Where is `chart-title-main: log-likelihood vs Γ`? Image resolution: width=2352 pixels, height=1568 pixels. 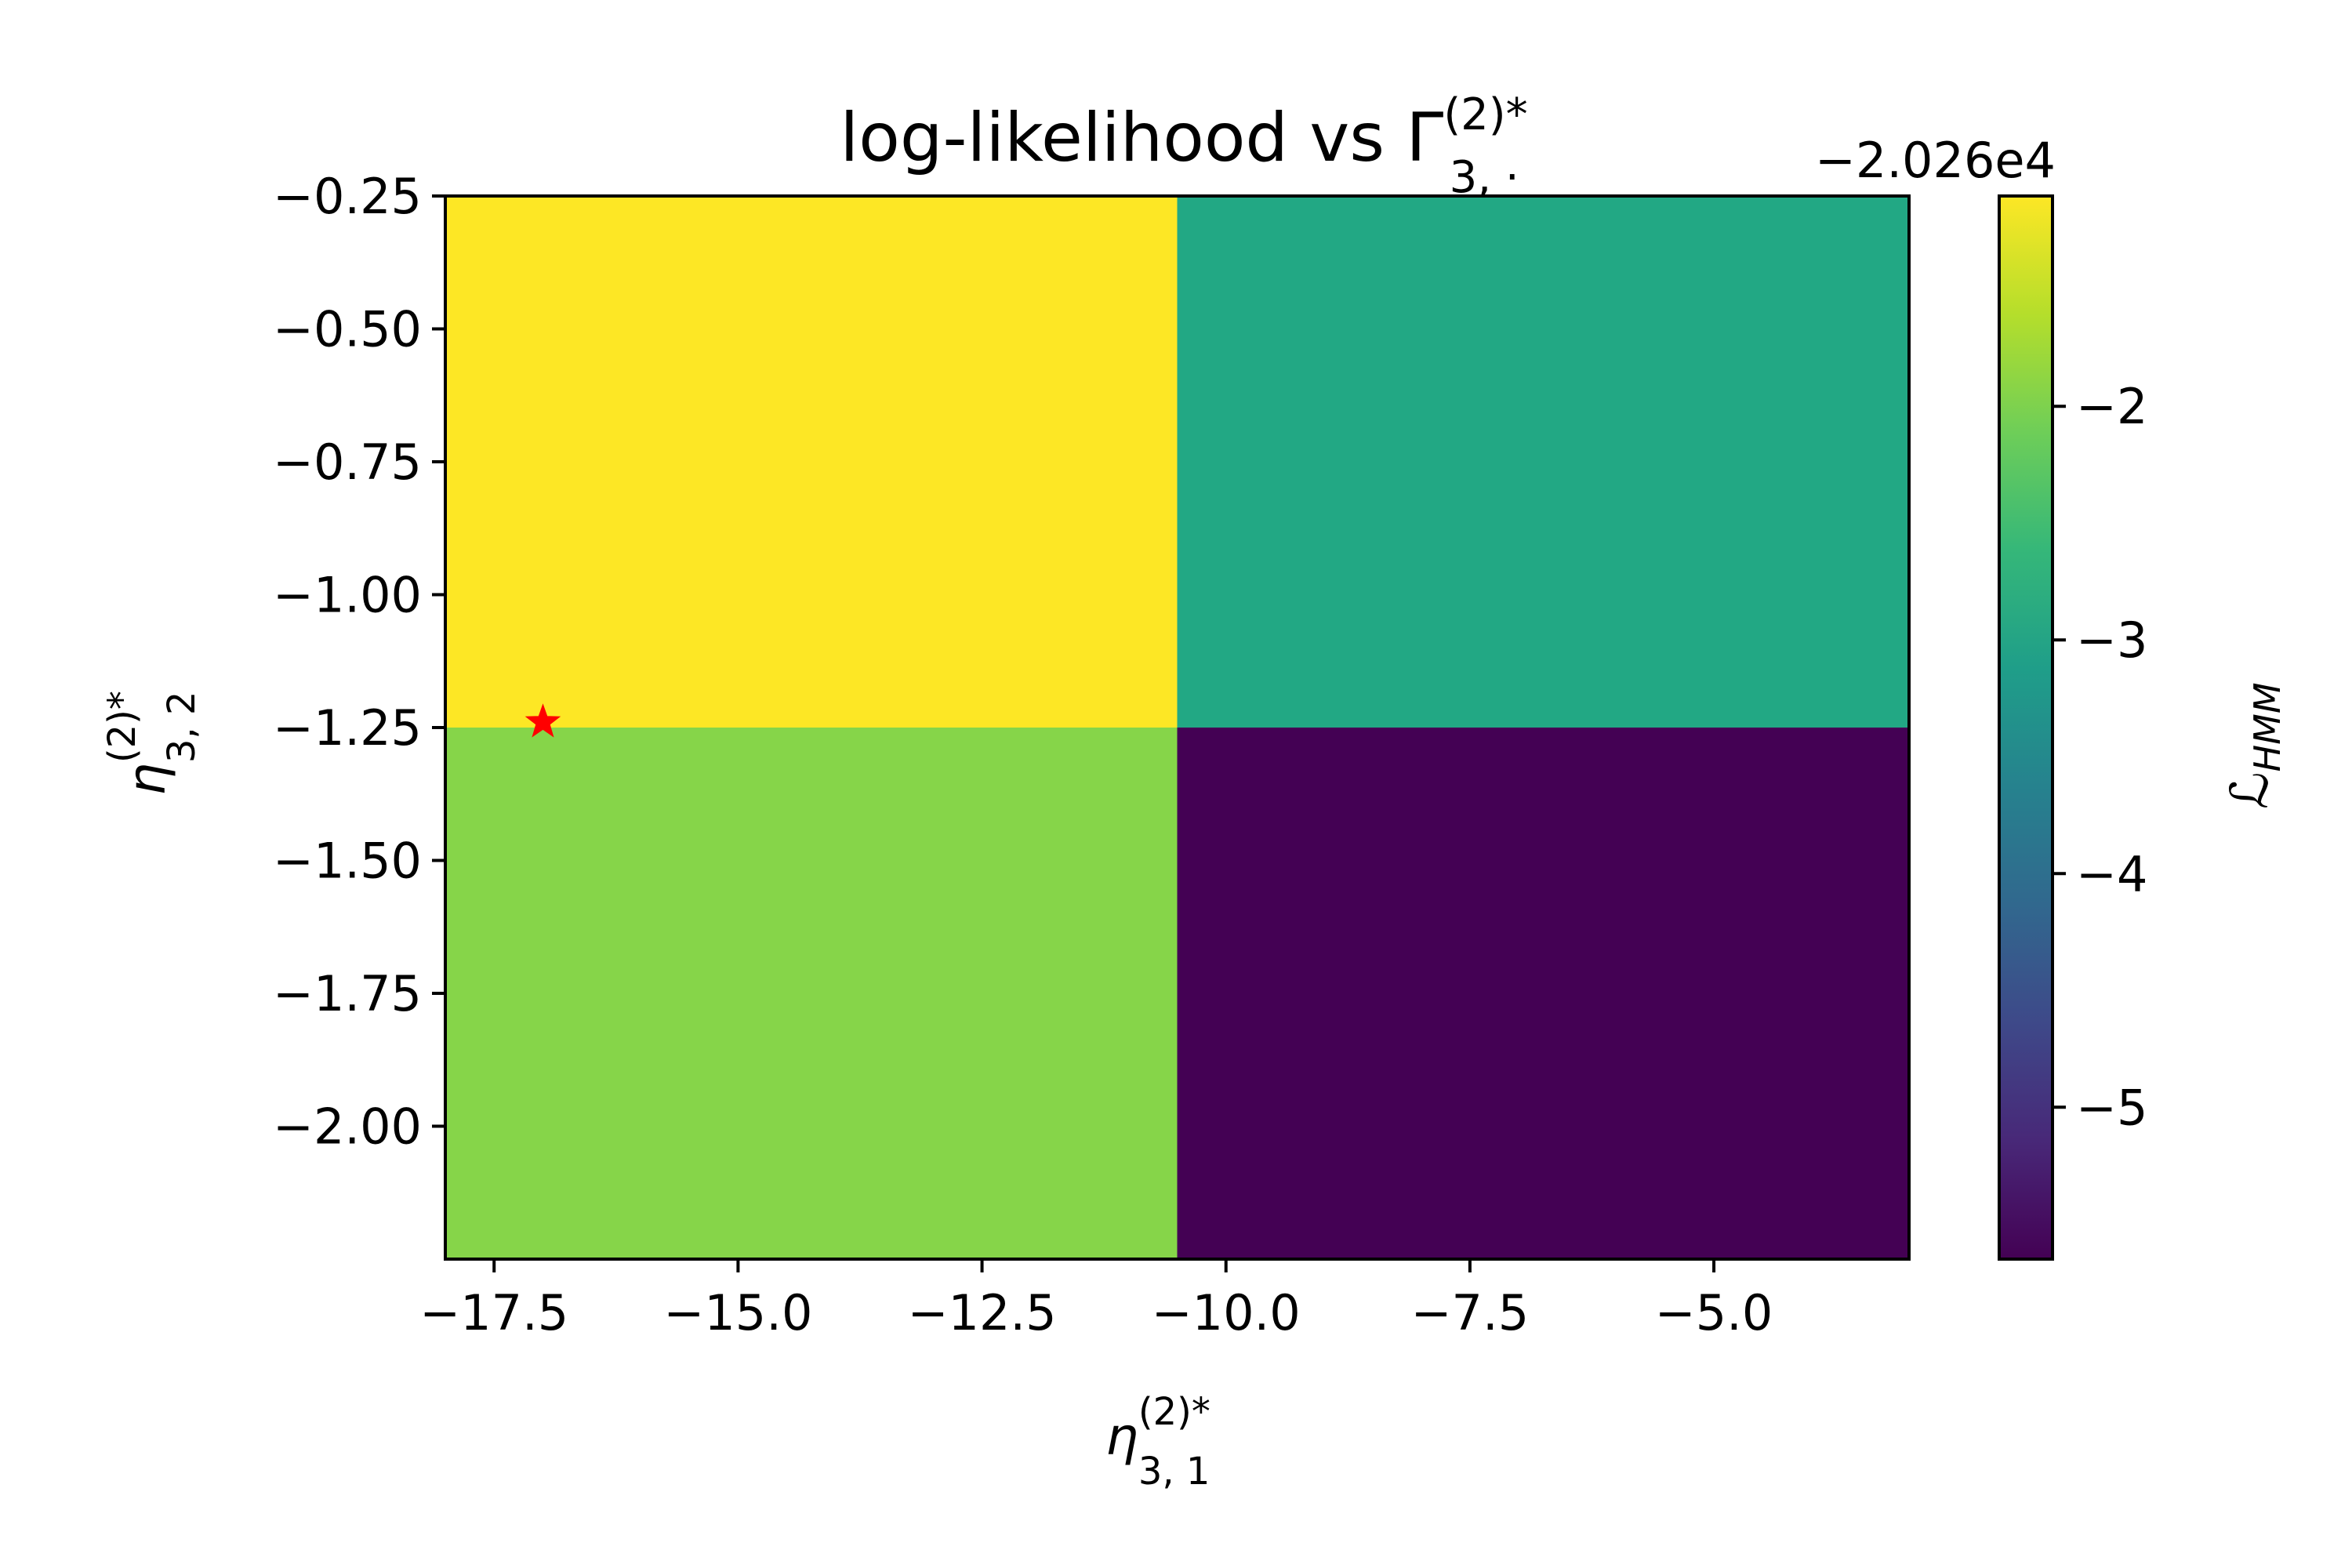
chart-title-main: log-likelihood vs Γ is located at coordinates (1141, 138).